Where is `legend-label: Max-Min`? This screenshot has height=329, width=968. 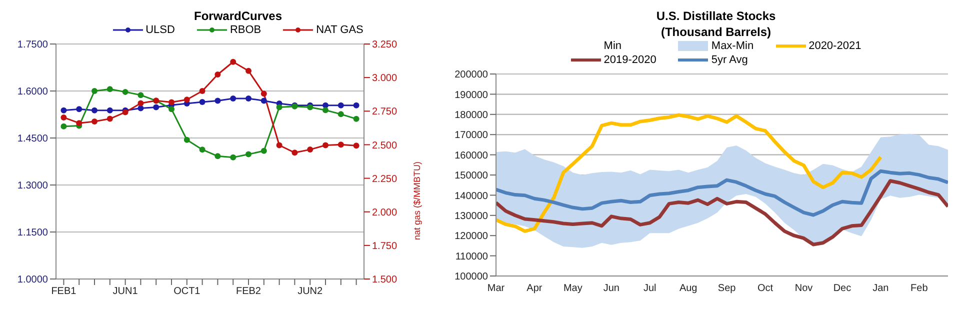 legend-label: Max-Min is located at coordinates (732, 46).